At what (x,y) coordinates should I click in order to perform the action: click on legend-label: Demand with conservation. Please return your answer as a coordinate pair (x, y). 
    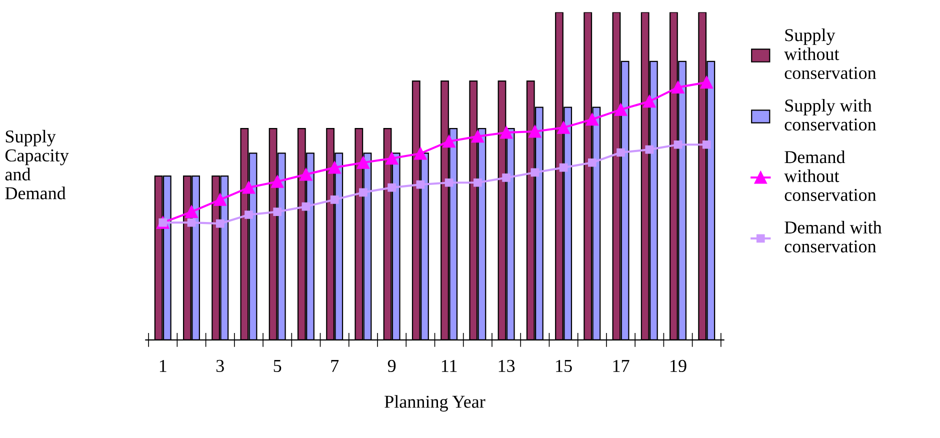
    Looking at the image, I should click on (833, 236).